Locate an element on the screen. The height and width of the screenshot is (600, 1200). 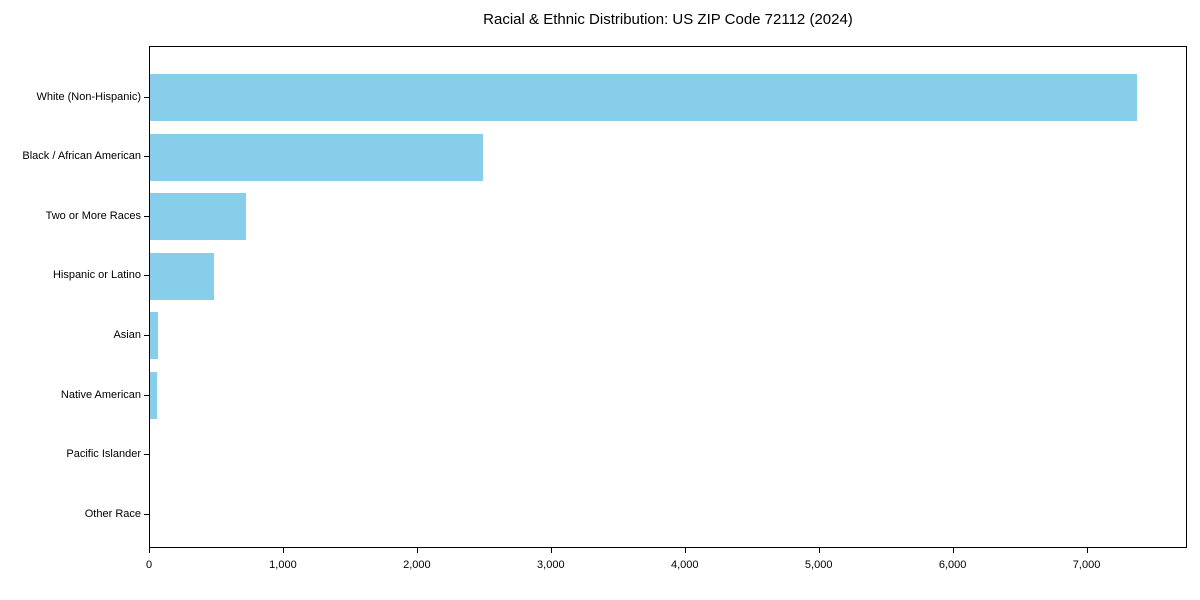
y-axis-label: Two or More Races is located at coordinates (93, 215).